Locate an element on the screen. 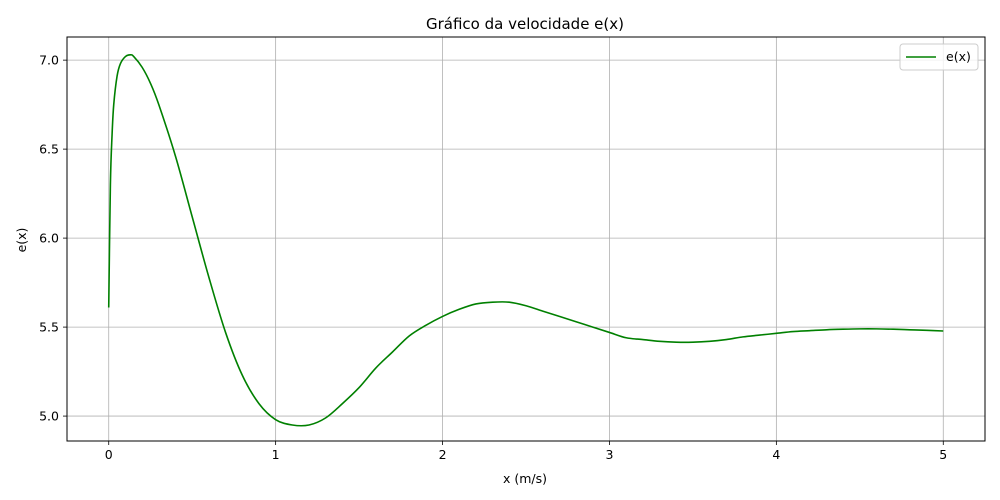 Image resolution: width=1000 pixels, height=500 pixels. y-axis-label: e(x) is located at coordinates (21, 240).